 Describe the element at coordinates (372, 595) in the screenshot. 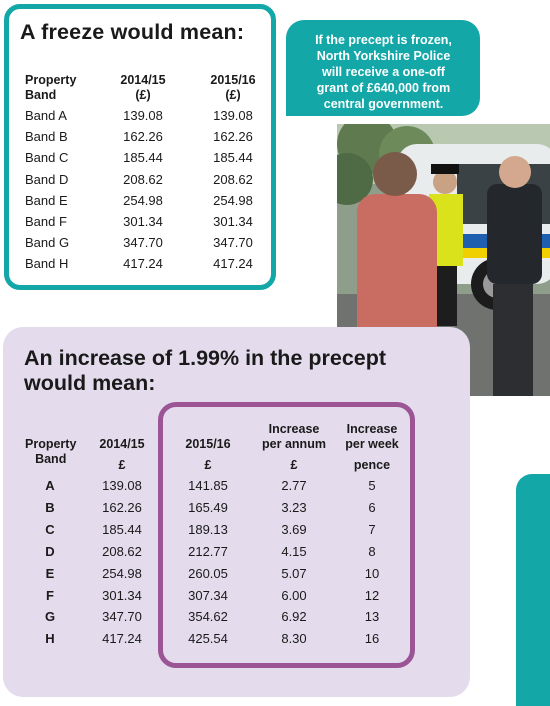

I see `increase-value-cell: 12` at that location.